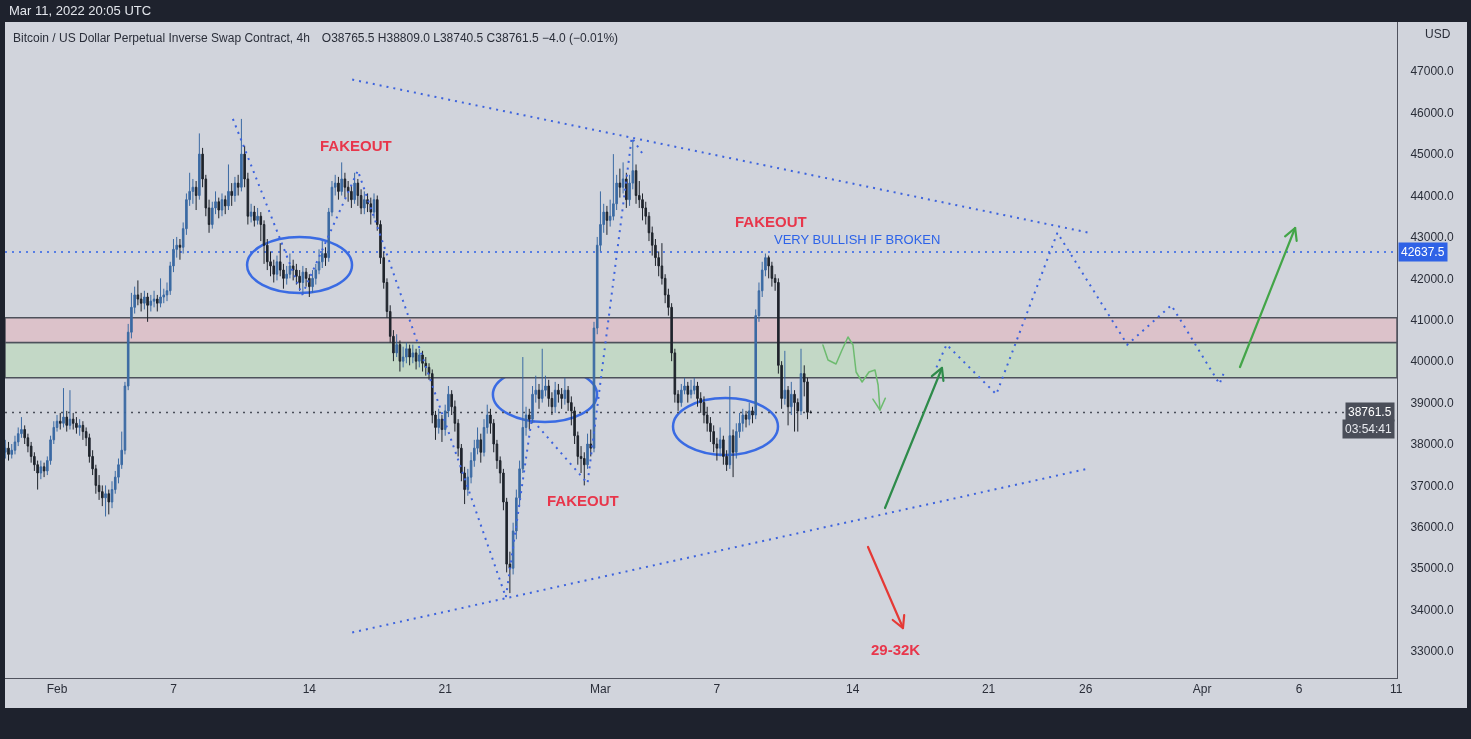 This screenshot has height=739, width=1471. Describe the element at coordinates (1299, 689) in the screenshot. I see `x-tick-label: 6` at that location.